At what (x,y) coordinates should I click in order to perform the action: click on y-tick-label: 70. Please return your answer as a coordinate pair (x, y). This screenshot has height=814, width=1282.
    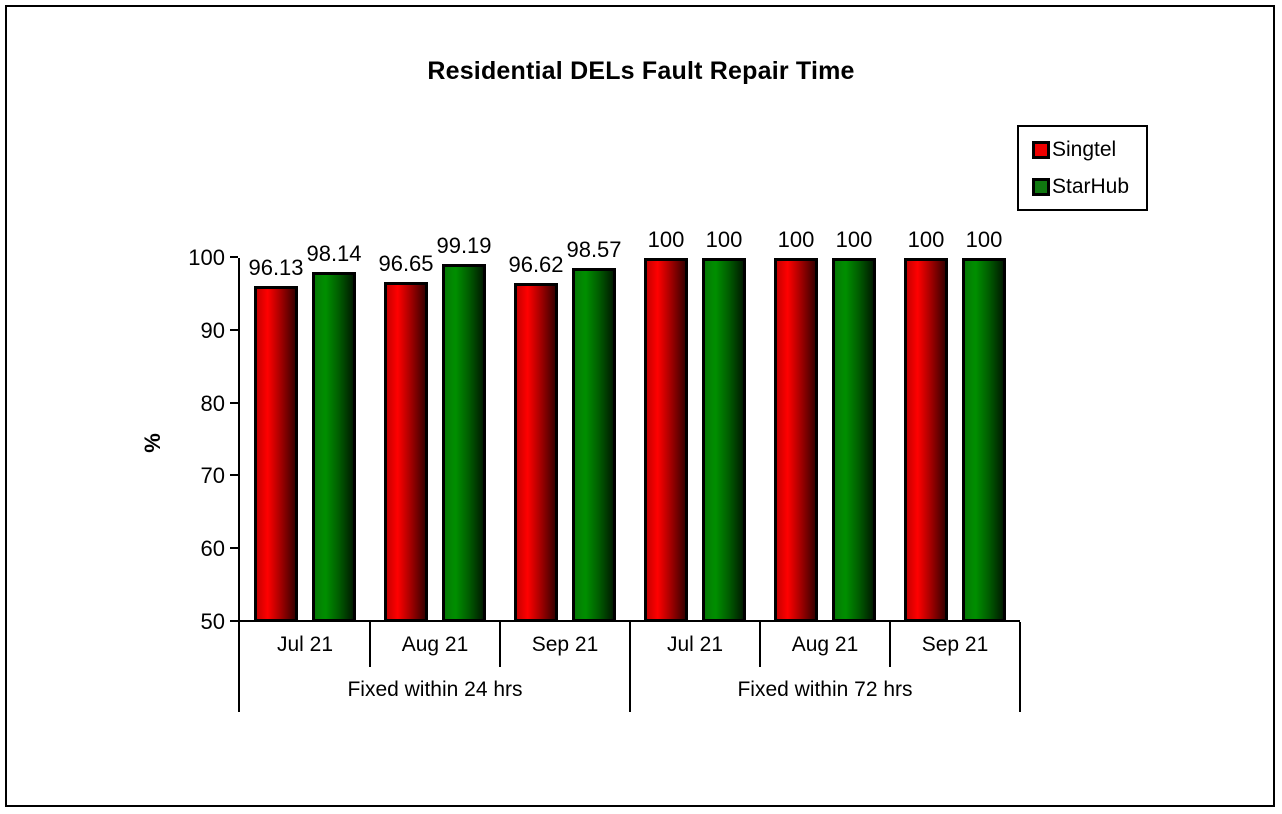
    Looking at the image, I should click on (212, 476).